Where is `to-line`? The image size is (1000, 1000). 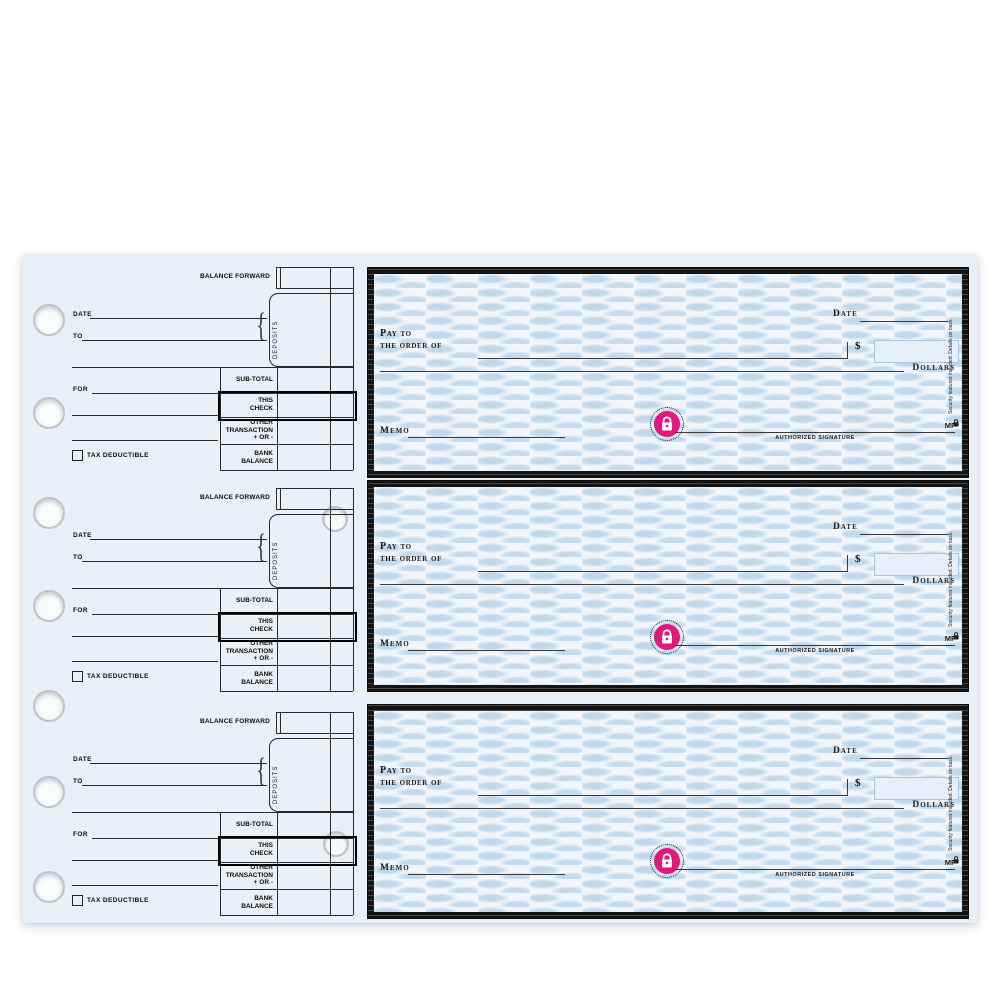 to-line is located at coordinates (174, 561).